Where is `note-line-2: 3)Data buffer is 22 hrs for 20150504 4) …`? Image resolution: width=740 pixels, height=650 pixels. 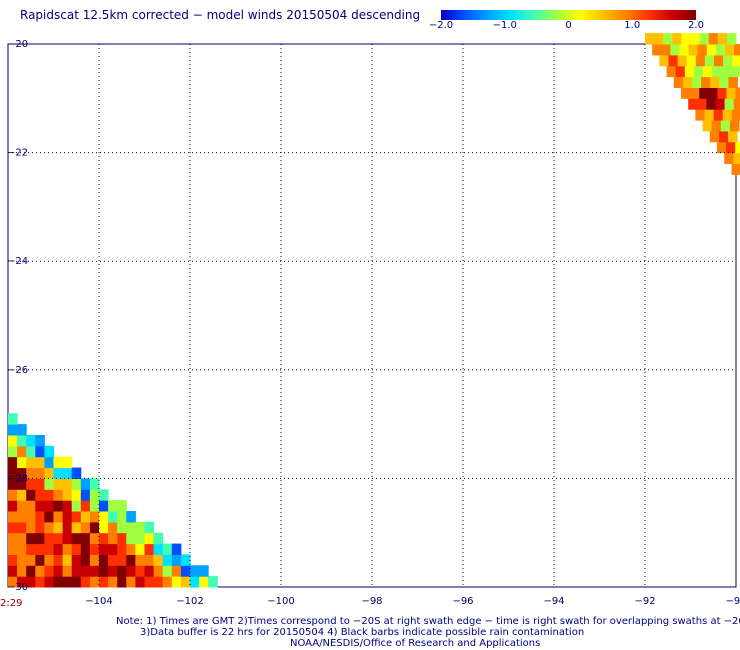 note-line-2: 3)Data buffer is 22 hrs for 20150504 4) … is located at coordinates (362, 632).